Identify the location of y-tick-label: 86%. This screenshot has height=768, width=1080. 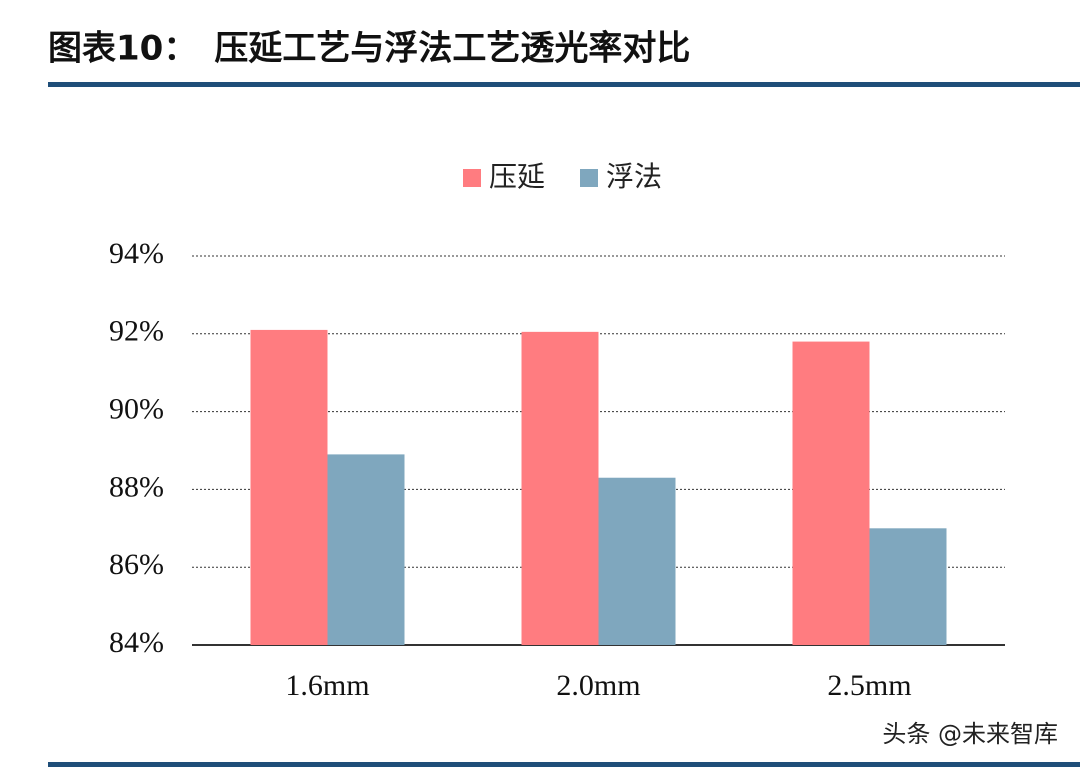
(136, 564).